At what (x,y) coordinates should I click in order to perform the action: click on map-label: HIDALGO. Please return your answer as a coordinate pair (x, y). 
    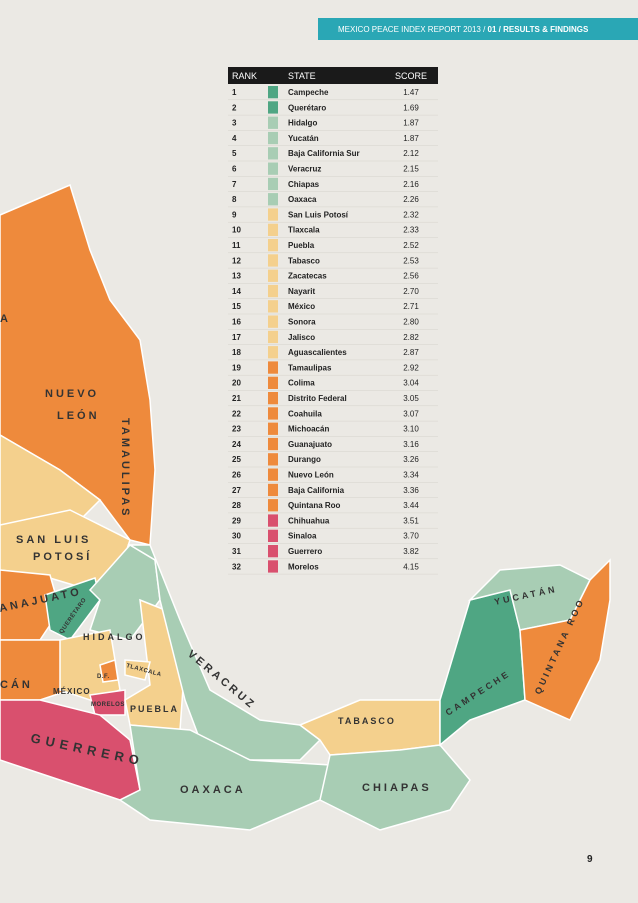
    Looking at the image, I should click on (114, 637).